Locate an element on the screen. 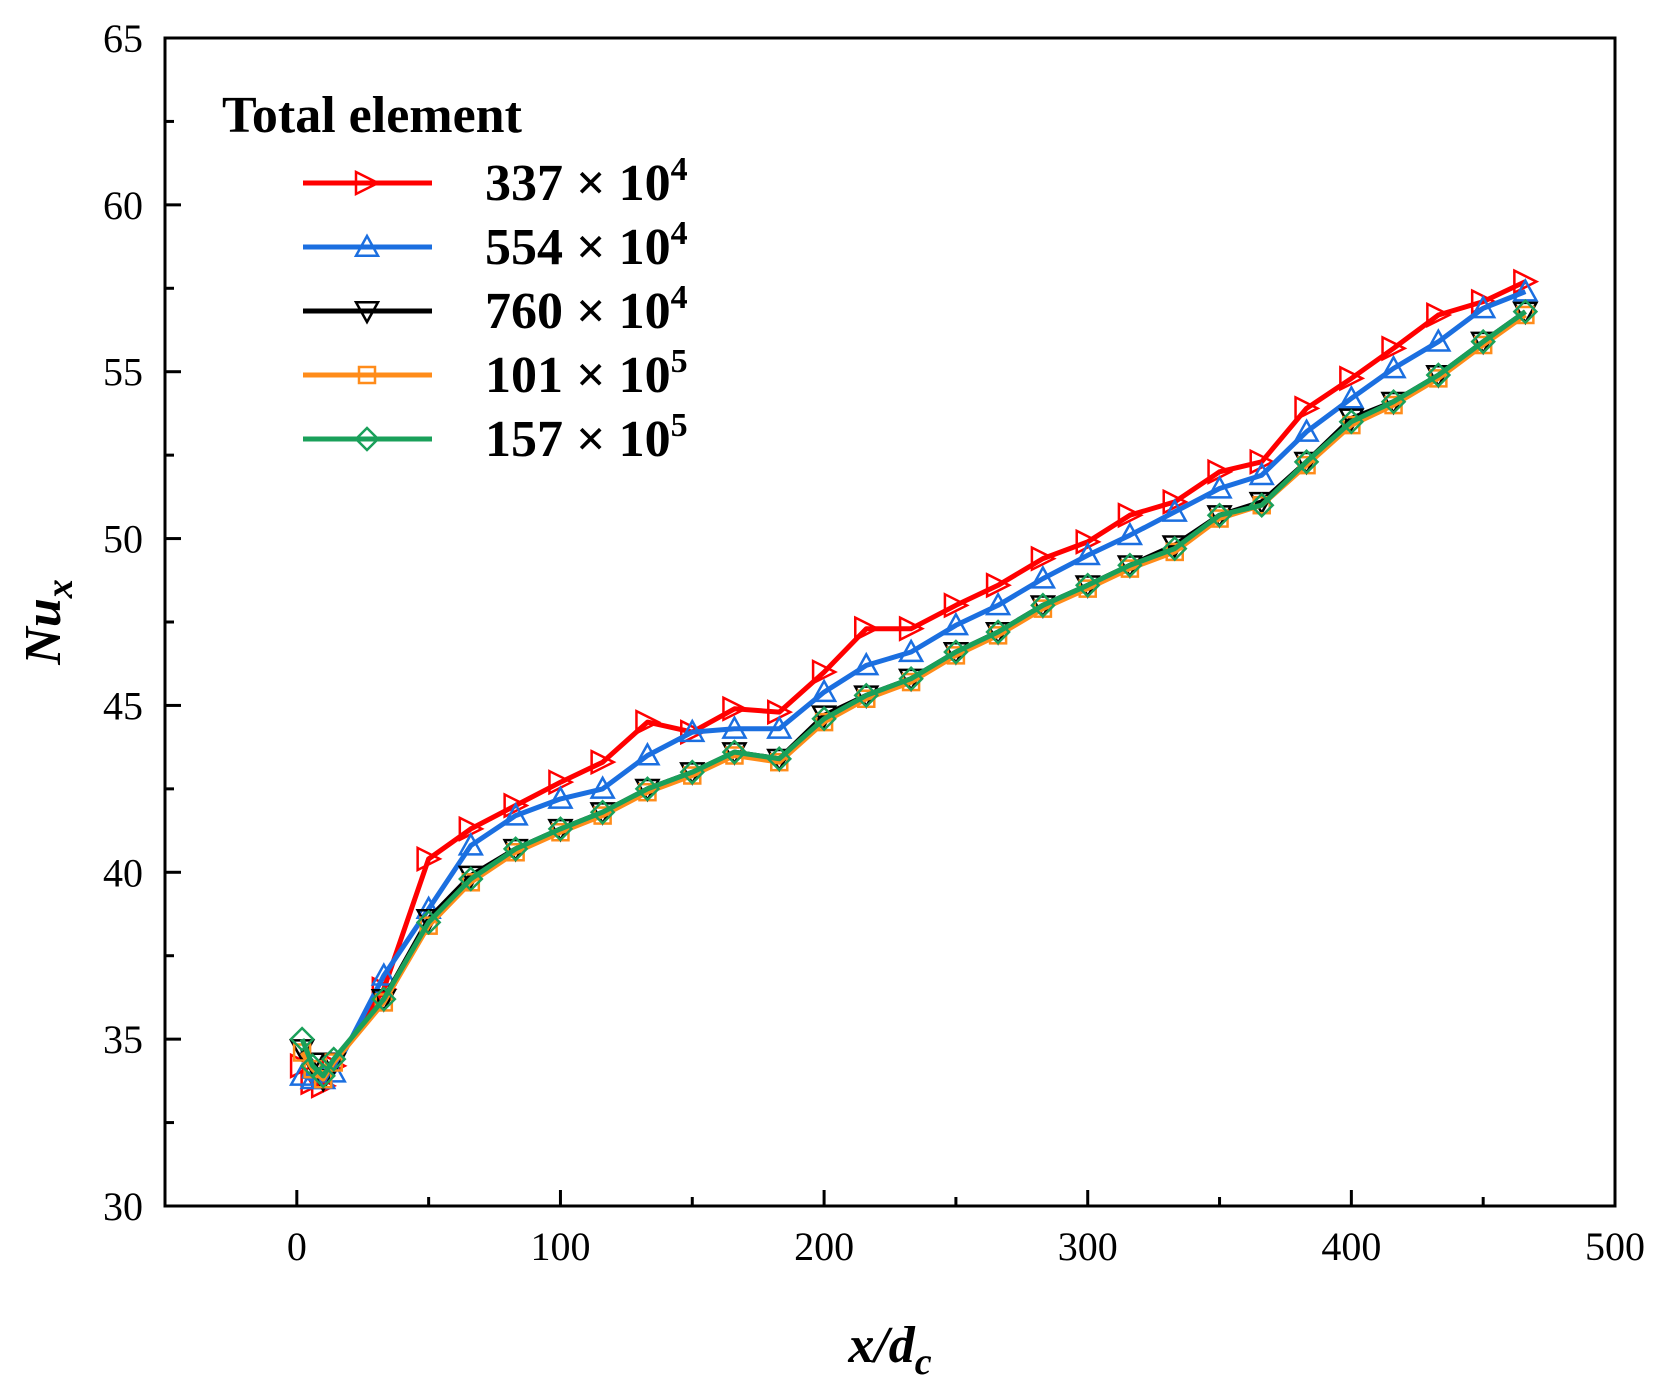  legend-label: 337 × 104 is located at coordinates (586, 181).